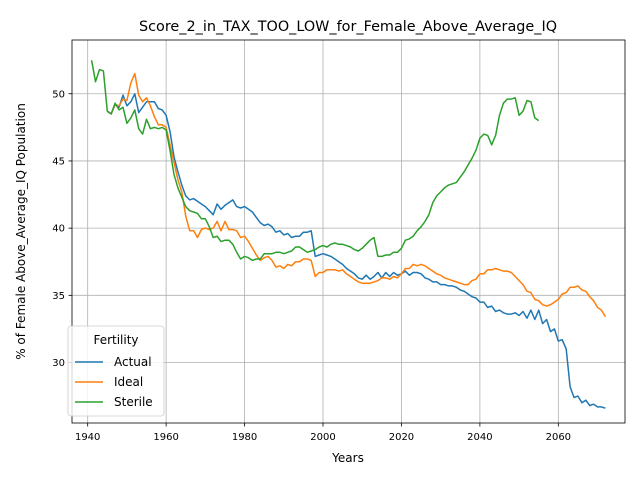 The image size is (640, 480). Describe the element at coordinates (133, 362) in the screenshot. I see `legend-label: Actual` at that location.